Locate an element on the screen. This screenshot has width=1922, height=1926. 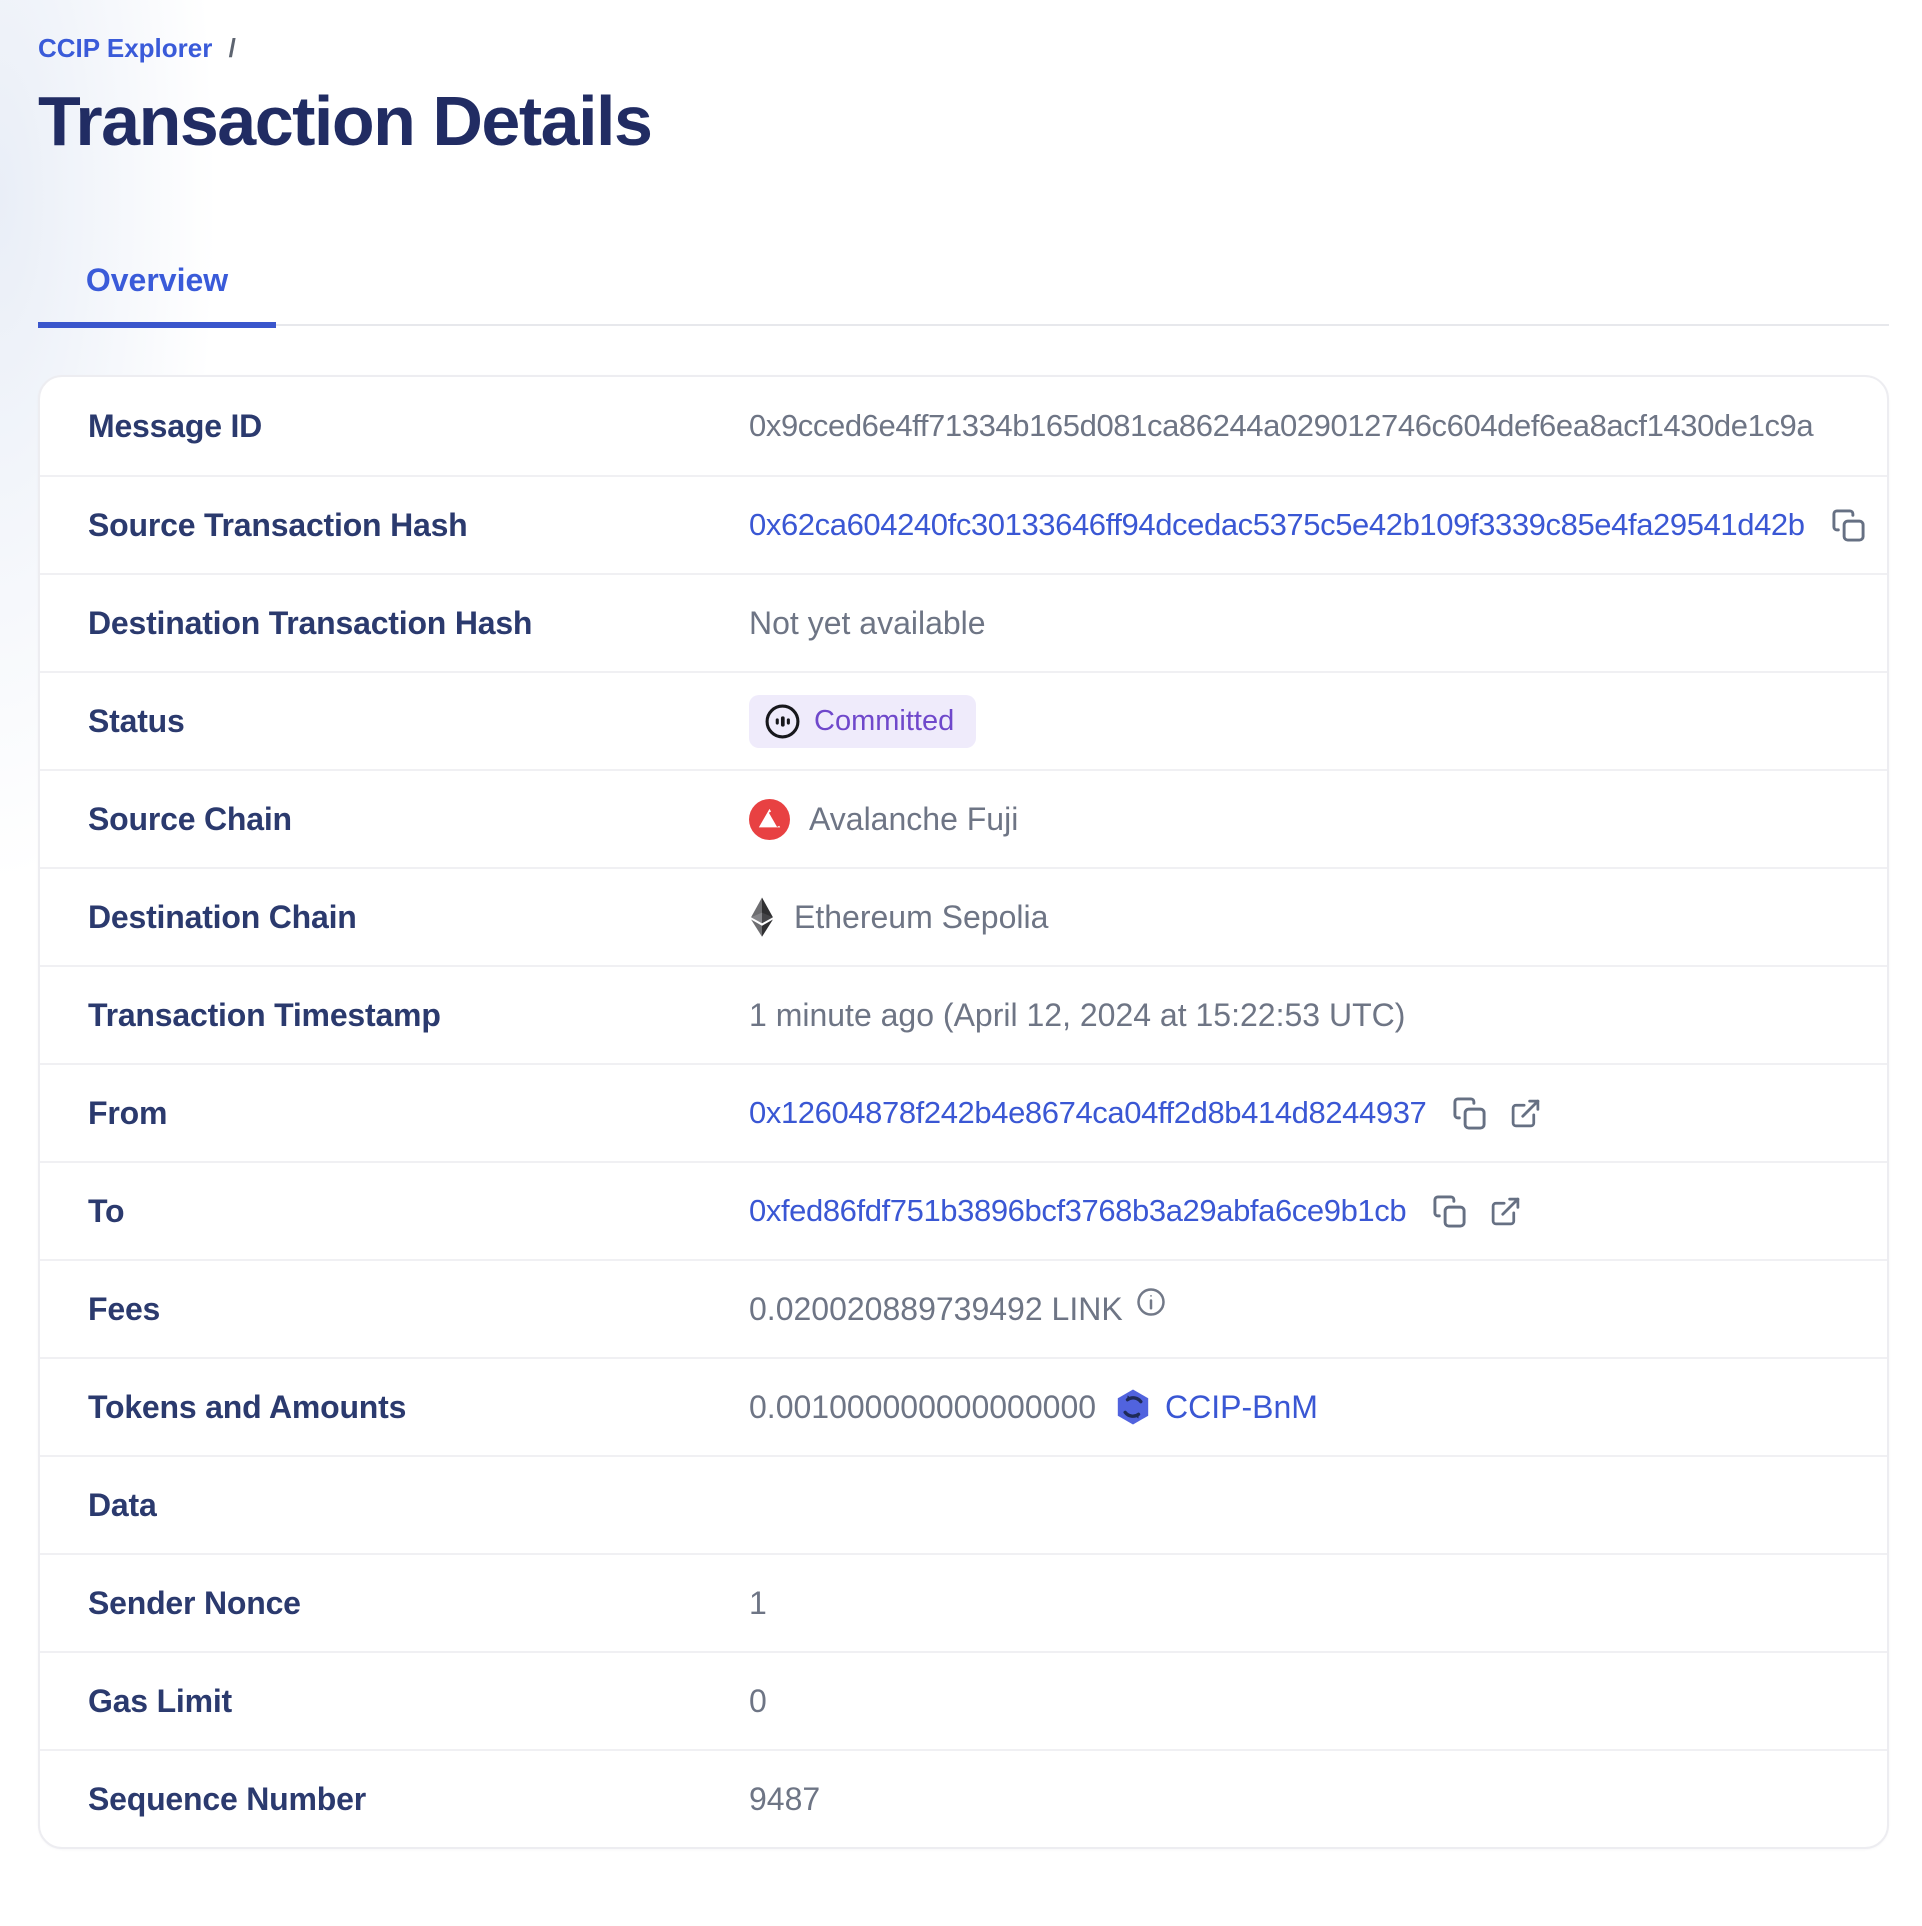
breadcrumb: CCIP Explorer / is located at coordinates (963, 48).